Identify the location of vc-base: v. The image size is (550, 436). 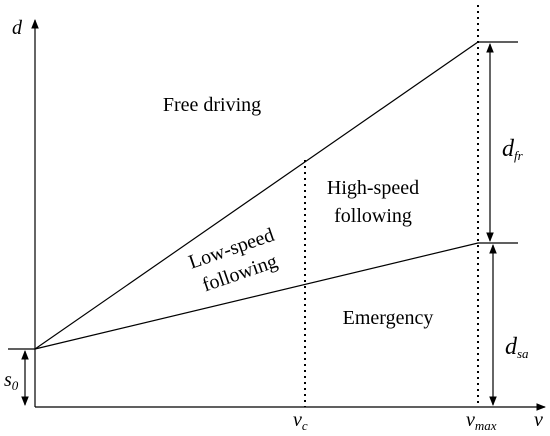
(297, 420).